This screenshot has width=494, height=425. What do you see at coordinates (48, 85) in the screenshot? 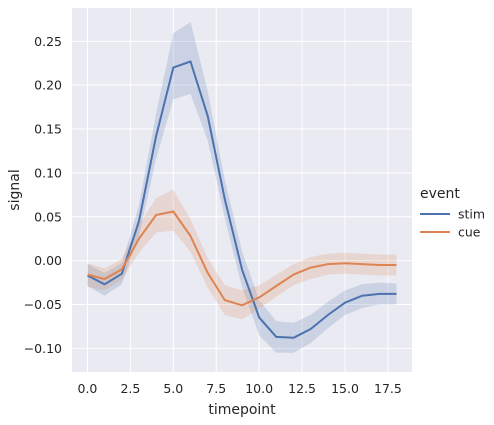
I see `y-tick-label: 0.20` at bounding box center [48, 85].